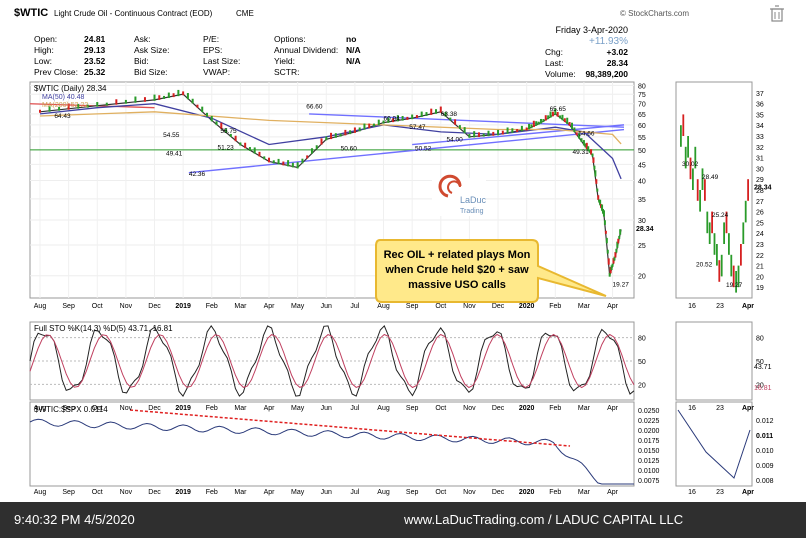 This screenshot has height=538, width=806. I want to click on ratio-y-tick: 0.0125, so click(649, 461).